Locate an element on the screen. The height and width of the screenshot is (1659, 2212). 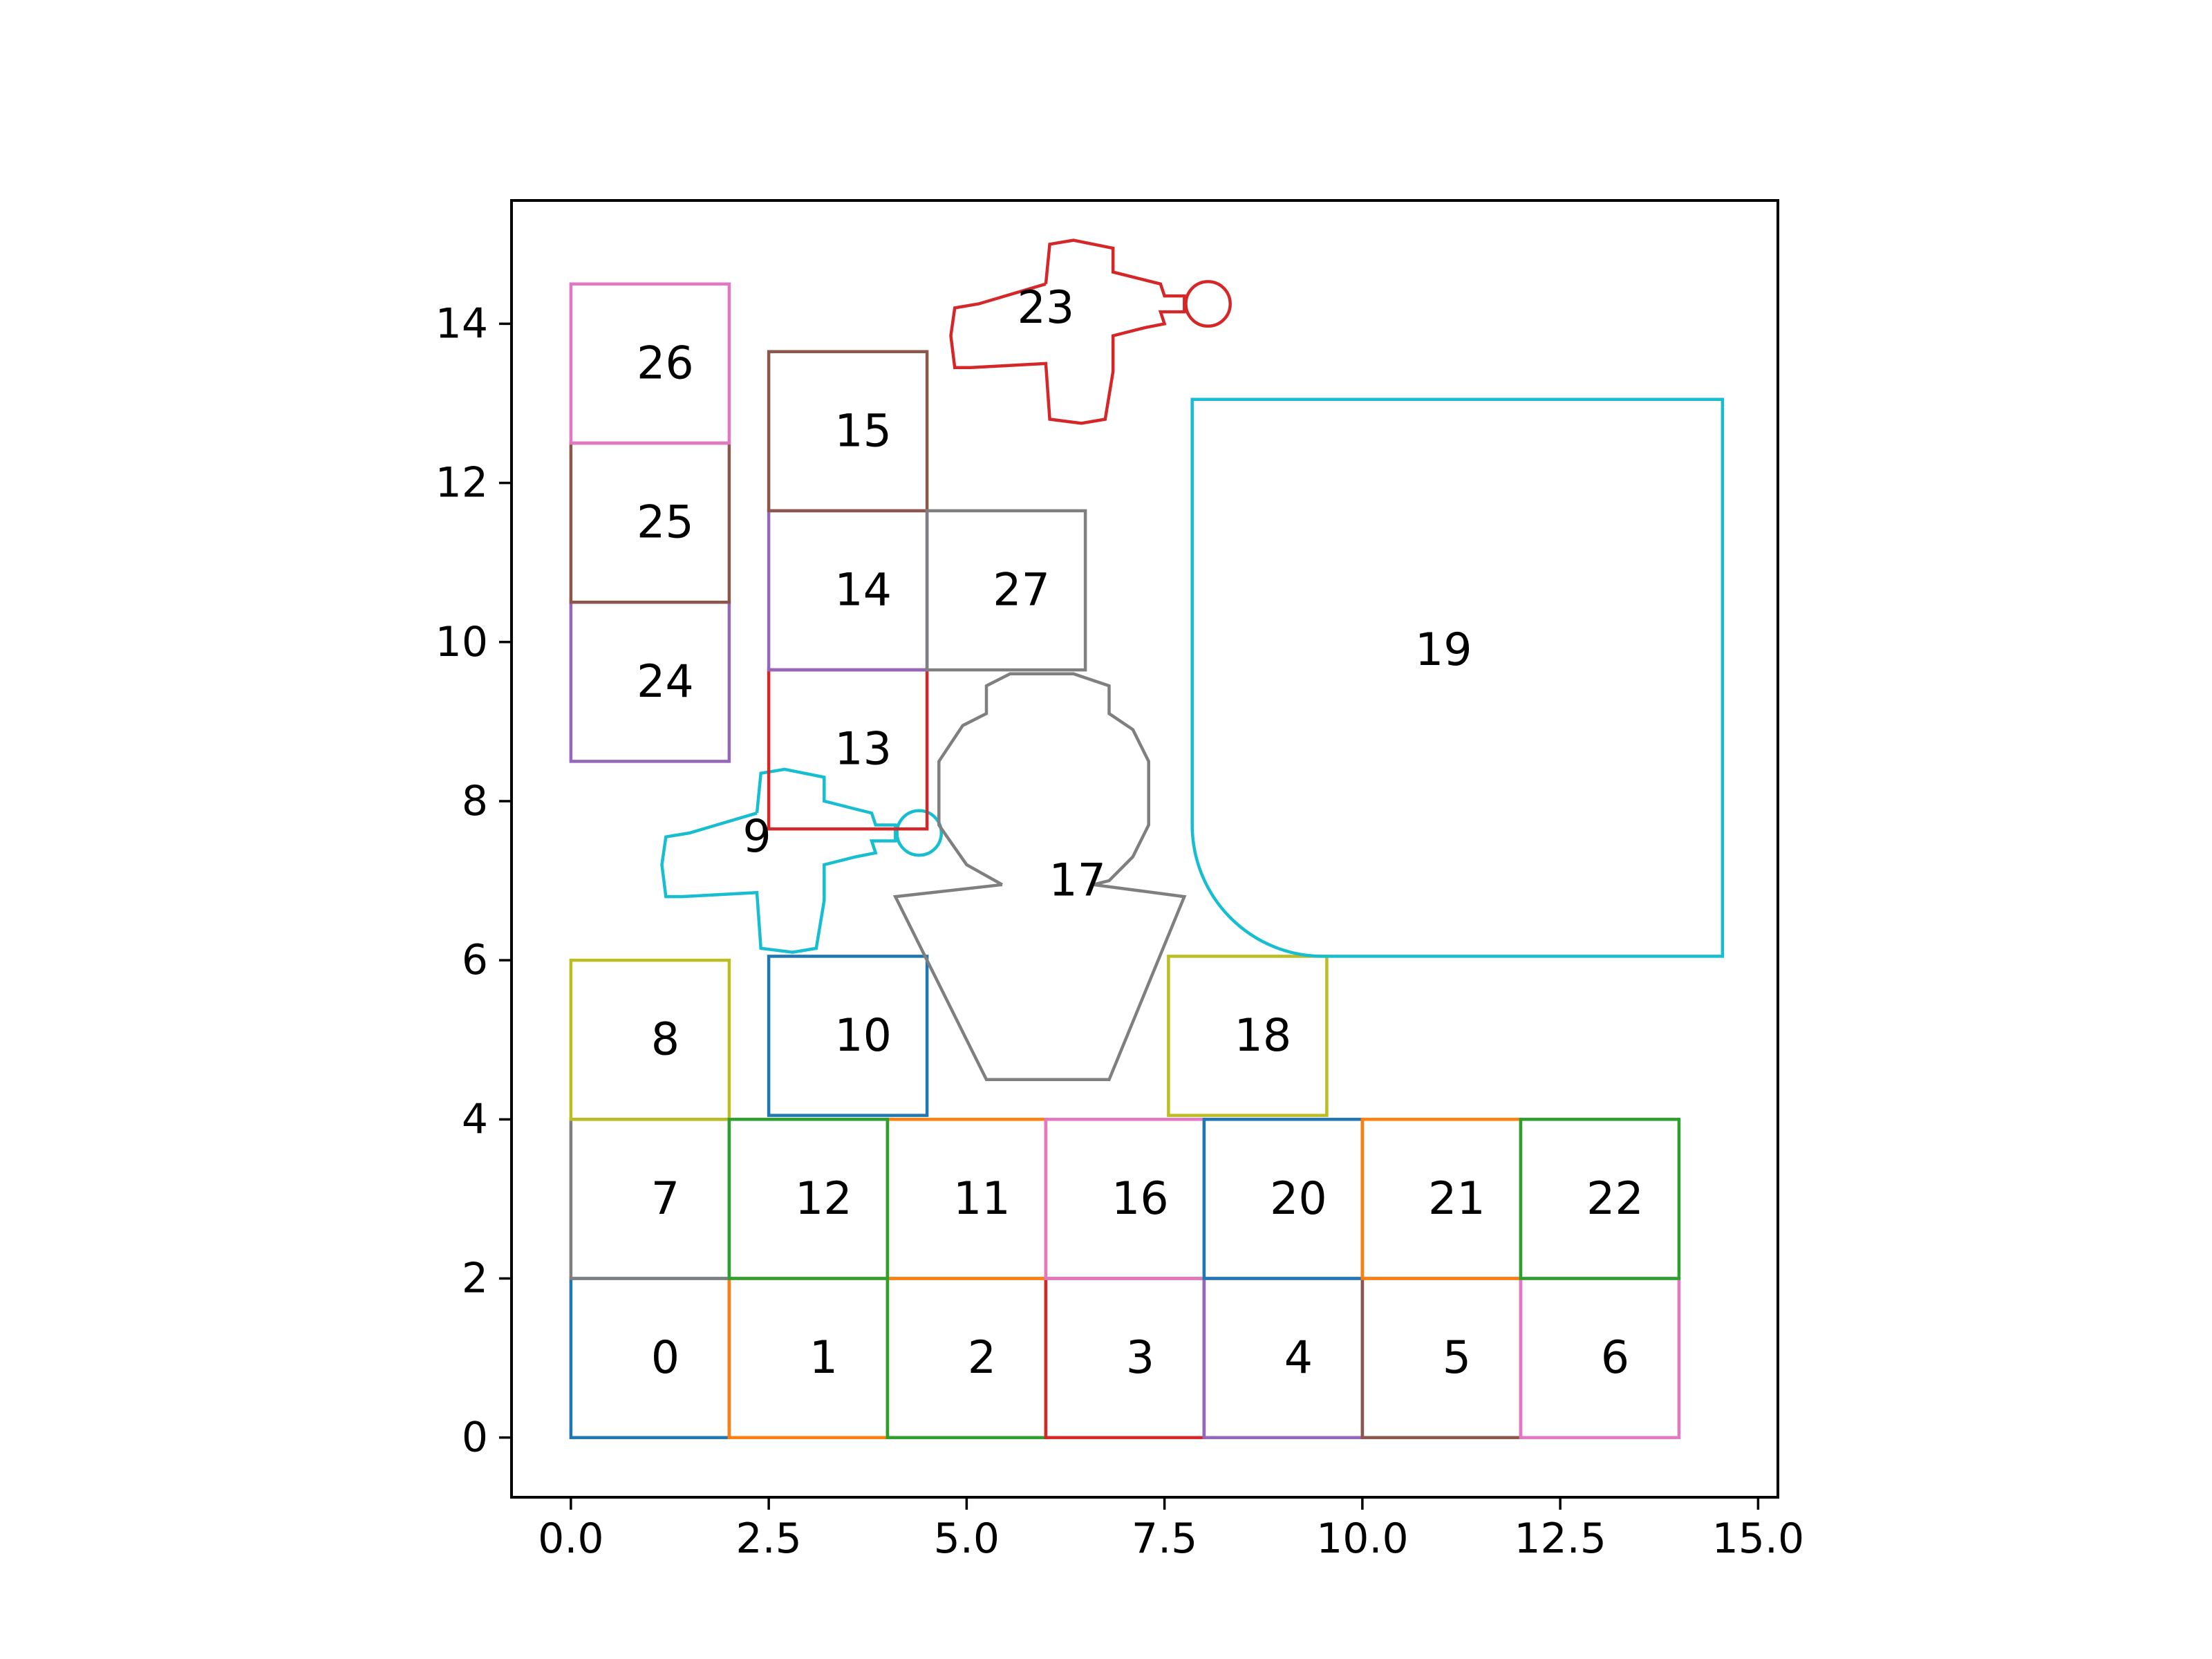
y-axis: 0 2 4 6 8 10 12 14 is located at coordinates (474, 880).